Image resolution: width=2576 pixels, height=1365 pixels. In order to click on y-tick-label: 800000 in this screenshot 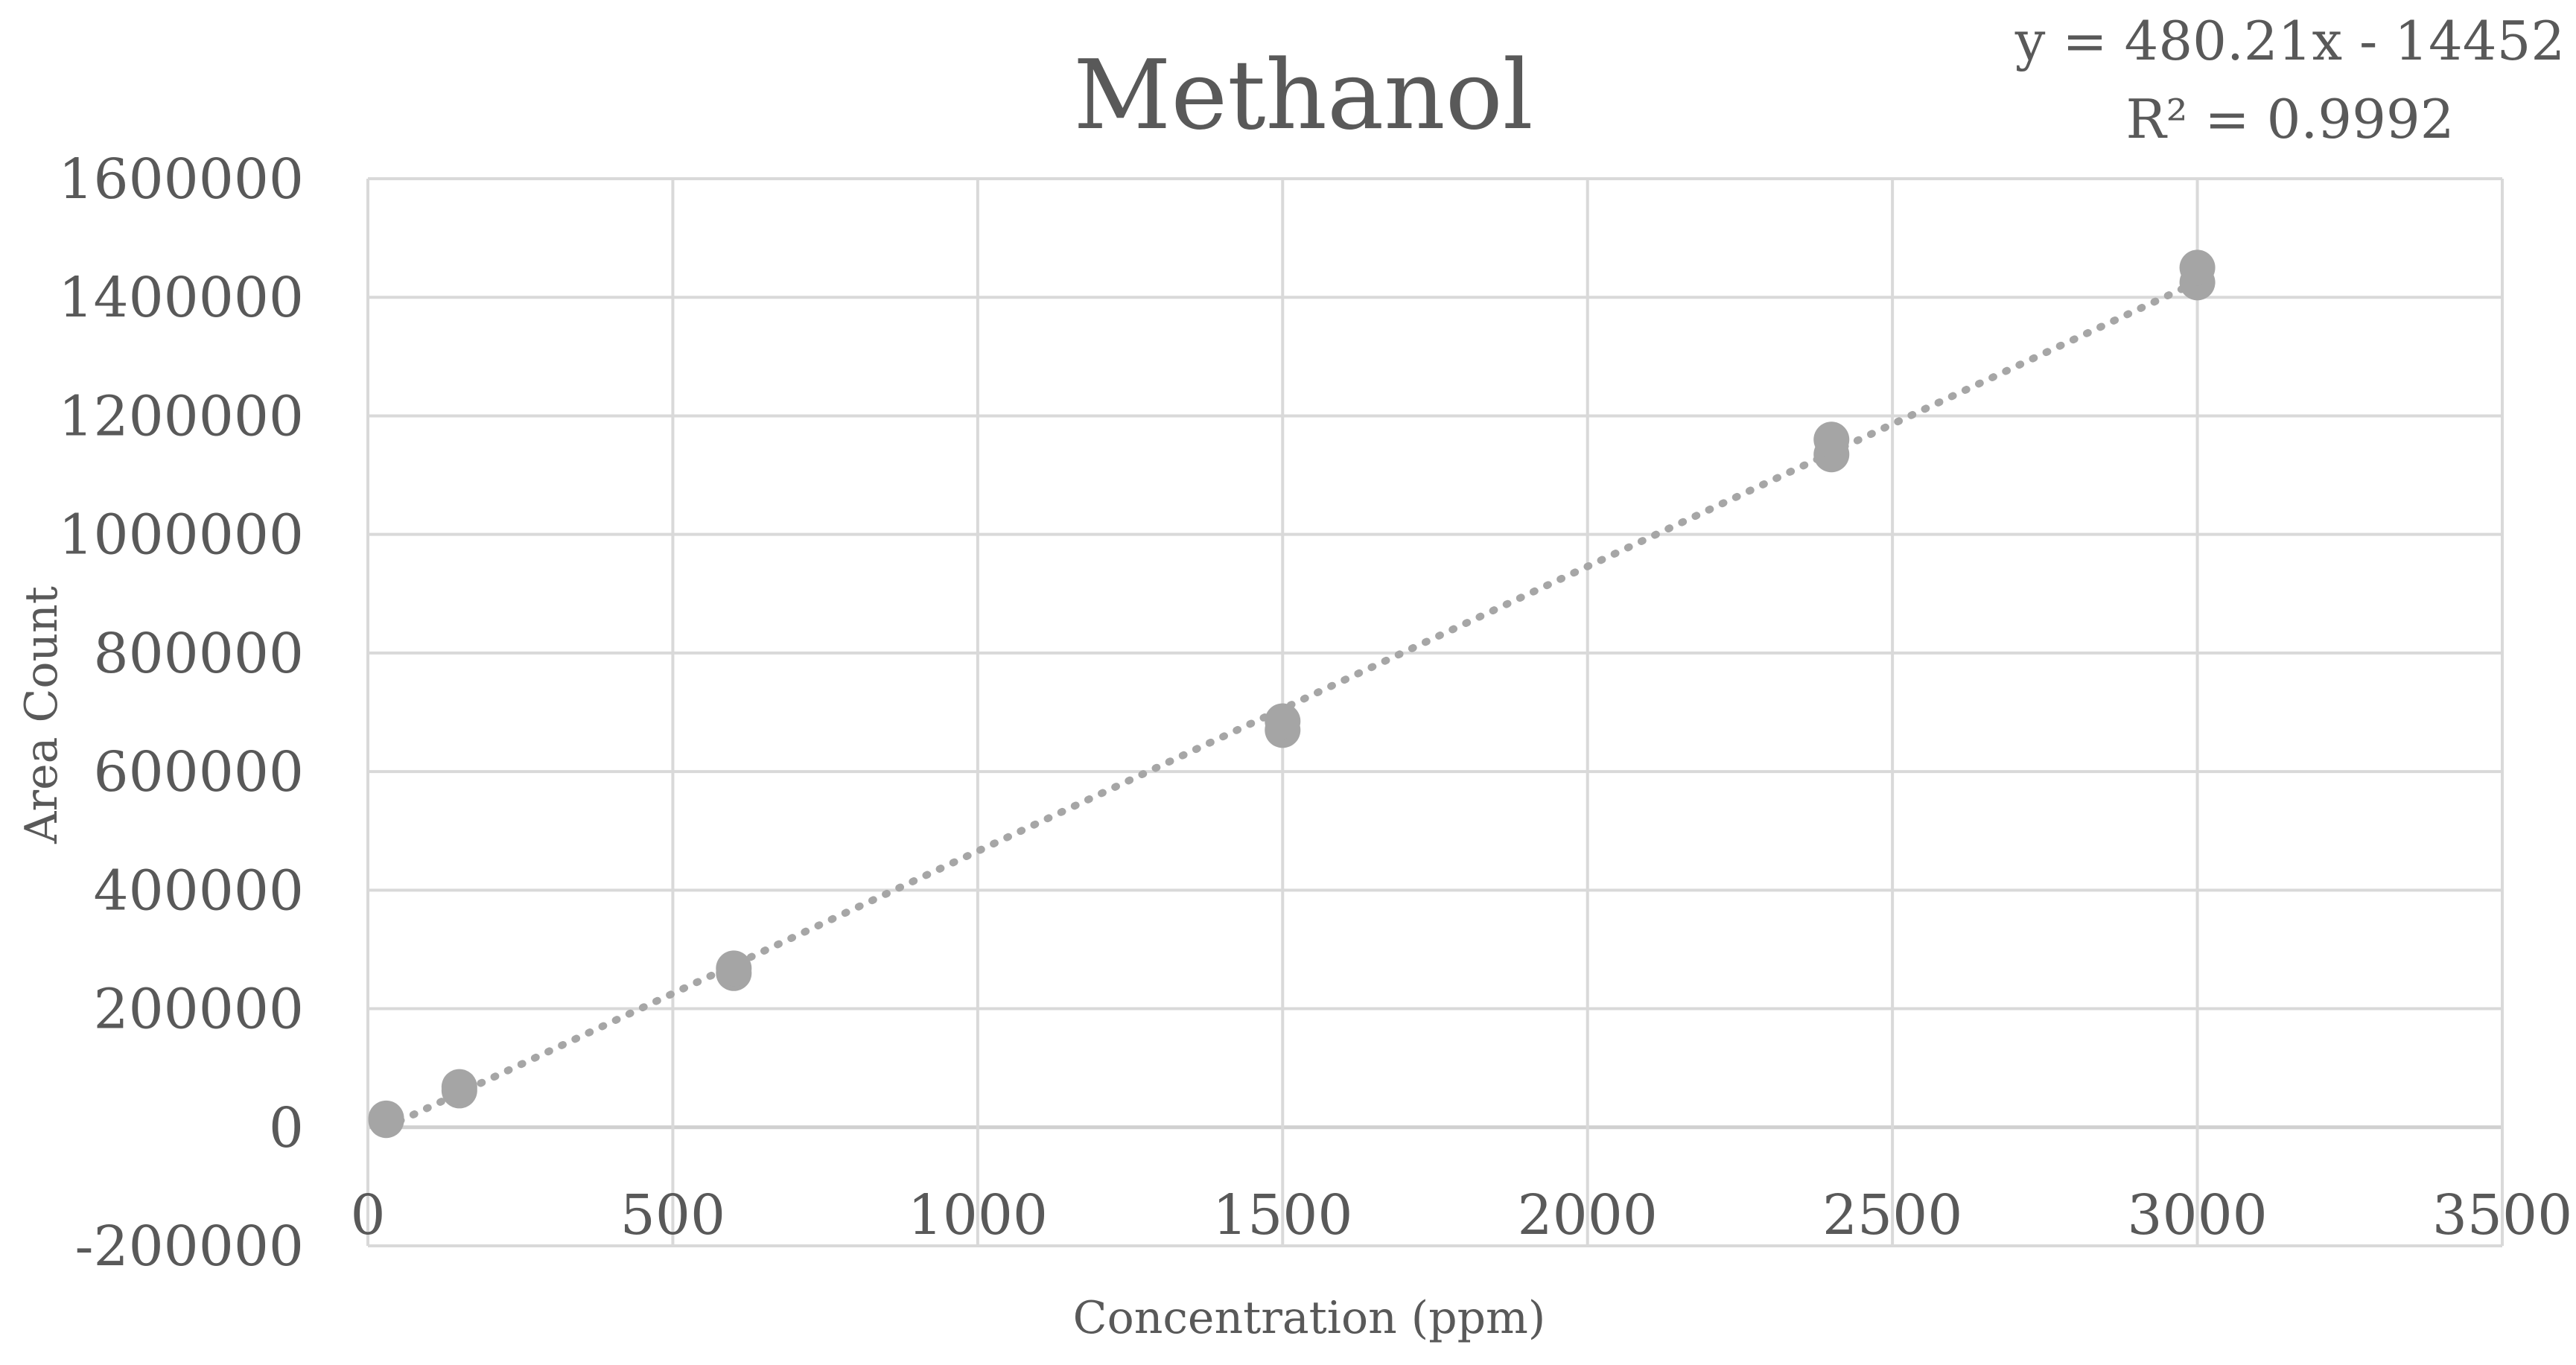, I will do `click(199, 654)`.